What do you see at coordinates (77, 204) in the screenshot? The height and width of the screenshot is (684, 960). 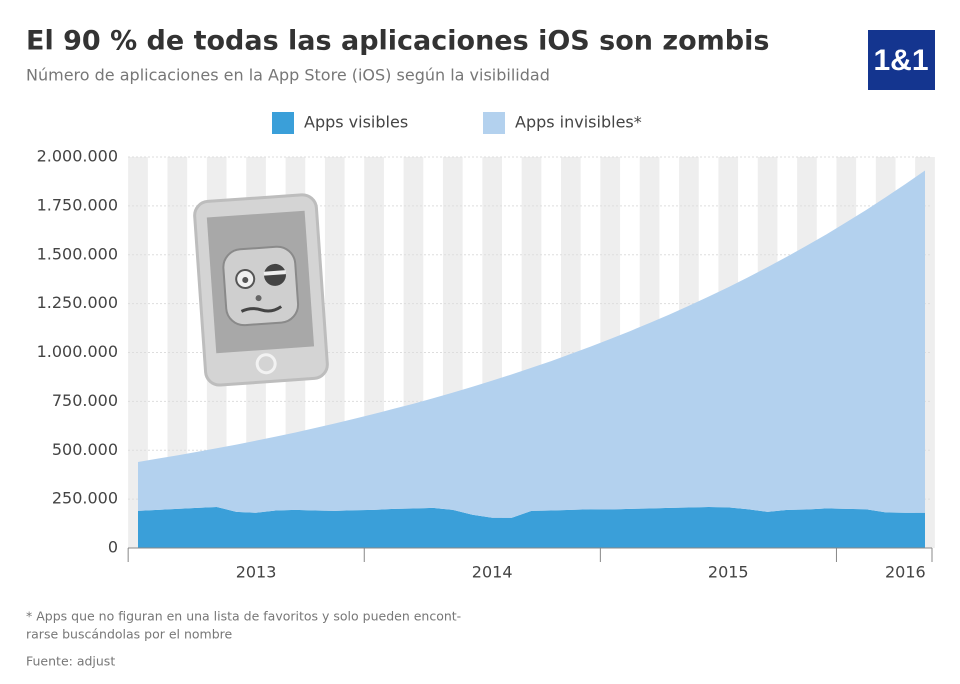 I see `y-tick-label: 1.750.000` at bounding box center [77, 204].